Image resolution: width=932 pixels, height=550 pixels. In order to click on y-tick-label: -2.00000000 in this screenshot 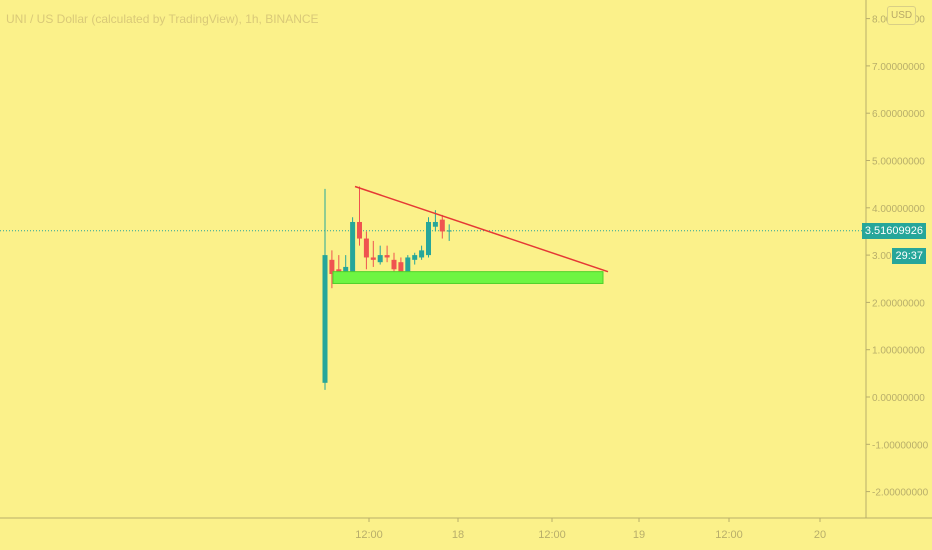, I will do `click(900, 493)`.